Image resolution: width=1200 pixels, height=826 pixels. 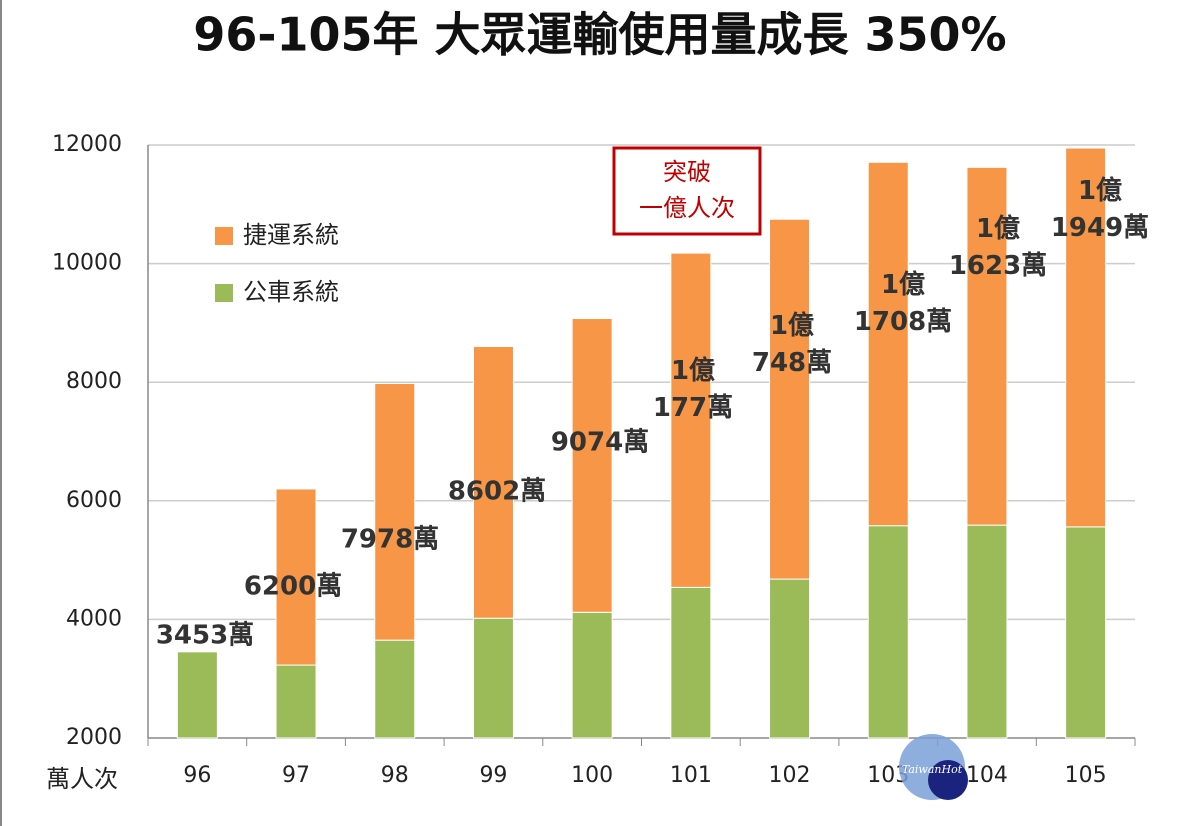 What do you see at coordinates (94, 500) in the screenshot?
I see `y-tick-label: 6000` at bounding box center [94, 500].